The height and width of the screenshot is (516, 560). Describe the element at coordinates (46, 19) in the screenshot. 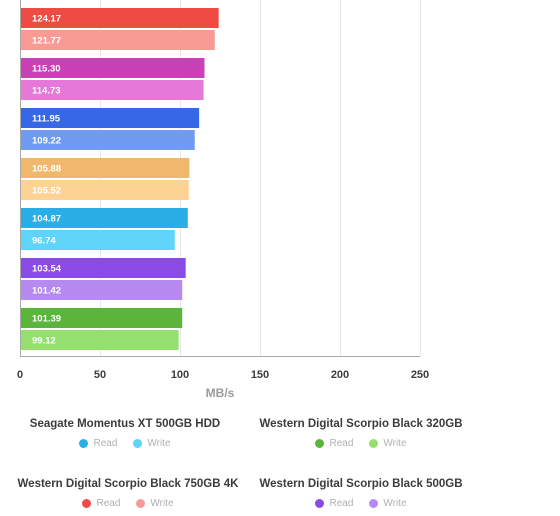

I see `bar-value-label: 124.17` at that location.